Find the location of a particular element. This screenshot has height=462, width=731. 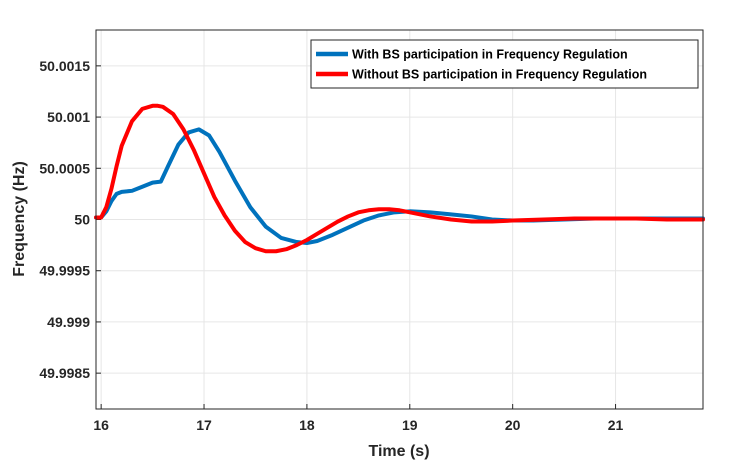

y-tick-label: 50.001 is located at coordinates (68, 117).